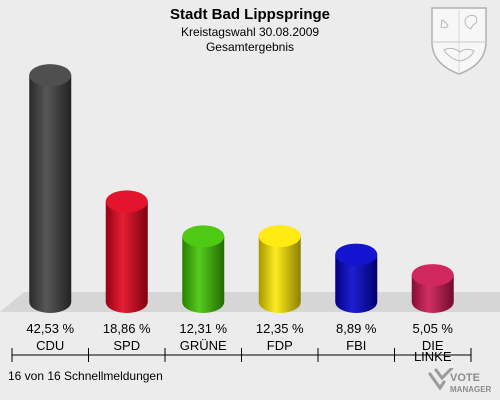 This screenshot has height=400, width=500. I want to click on bar-fdp, so click(279, 269).